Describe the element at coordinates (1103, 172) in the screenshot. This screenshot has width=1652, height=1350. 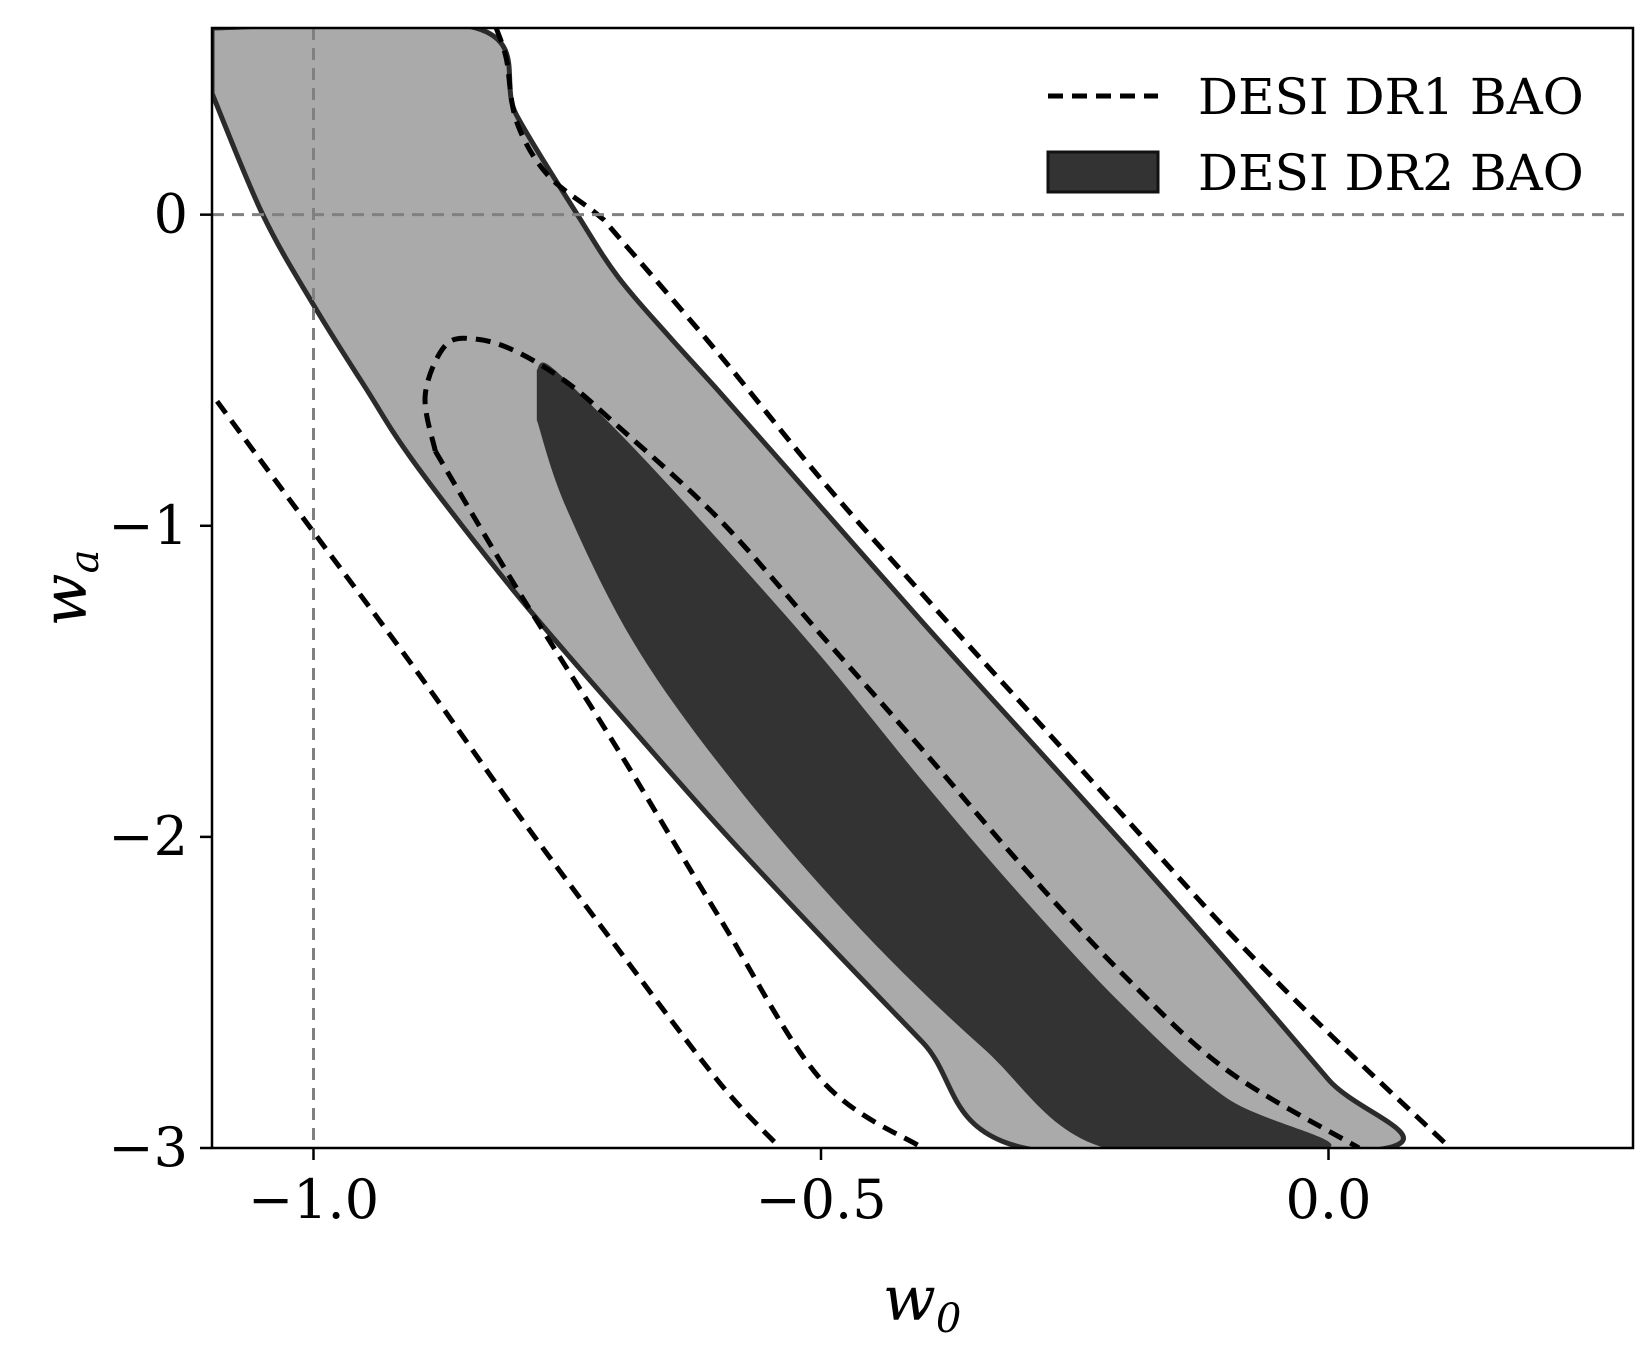
I see `legend-dr2-swatch` at that location.